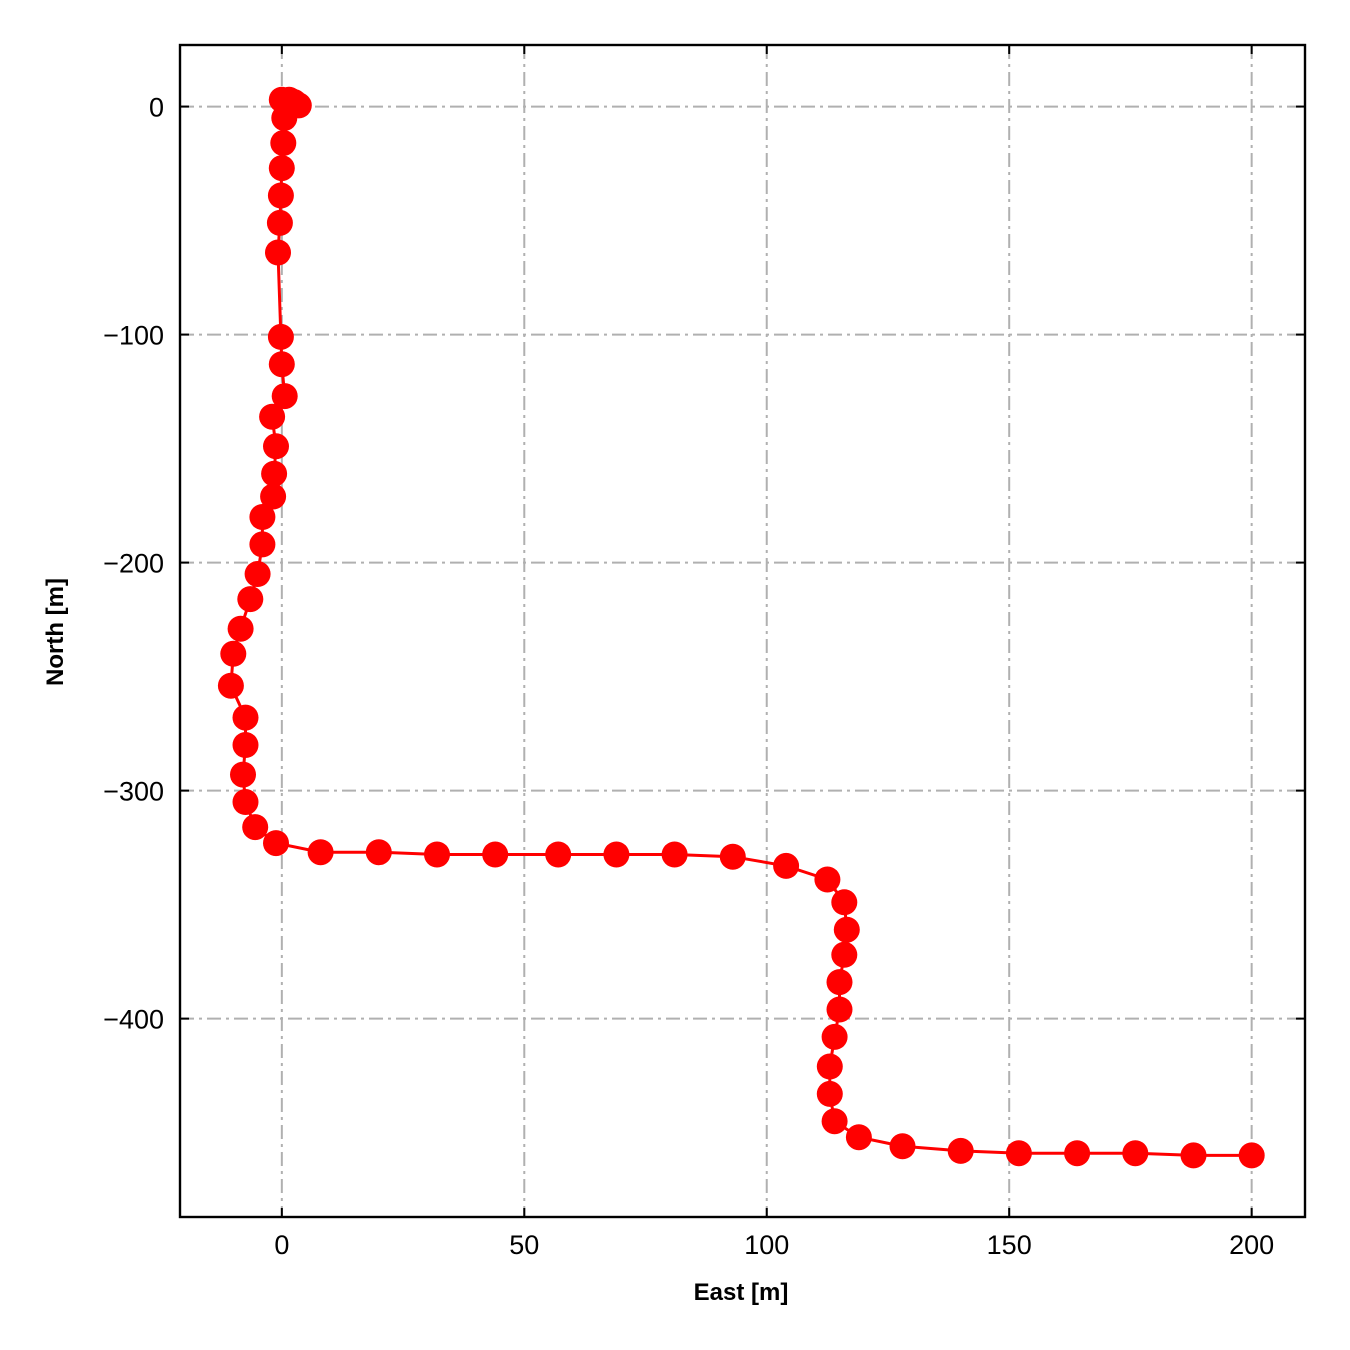 This screenshot has height=1350, width=1350. What do you see at coordinates (133, 1020) in the screenshot?
I see `y-tick-label: −400` at bounding box center [133, 1020].